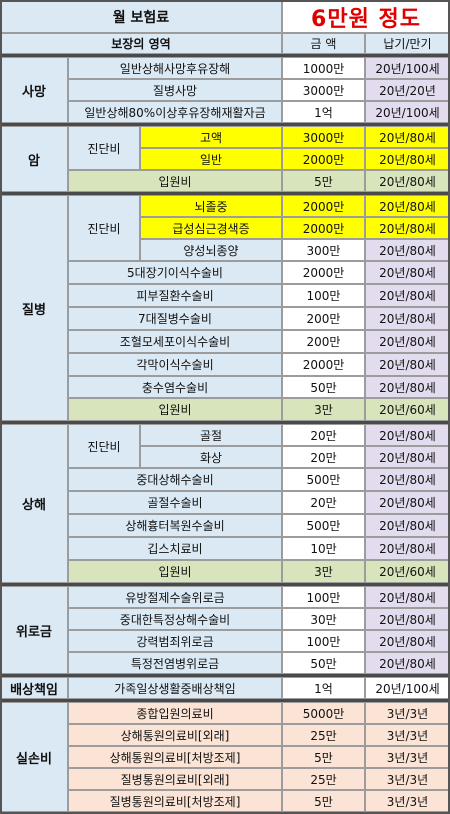 This screenshot has width=450, height=814. I want to click on coverage-name: 종합입원의료비, so click(175, 713).